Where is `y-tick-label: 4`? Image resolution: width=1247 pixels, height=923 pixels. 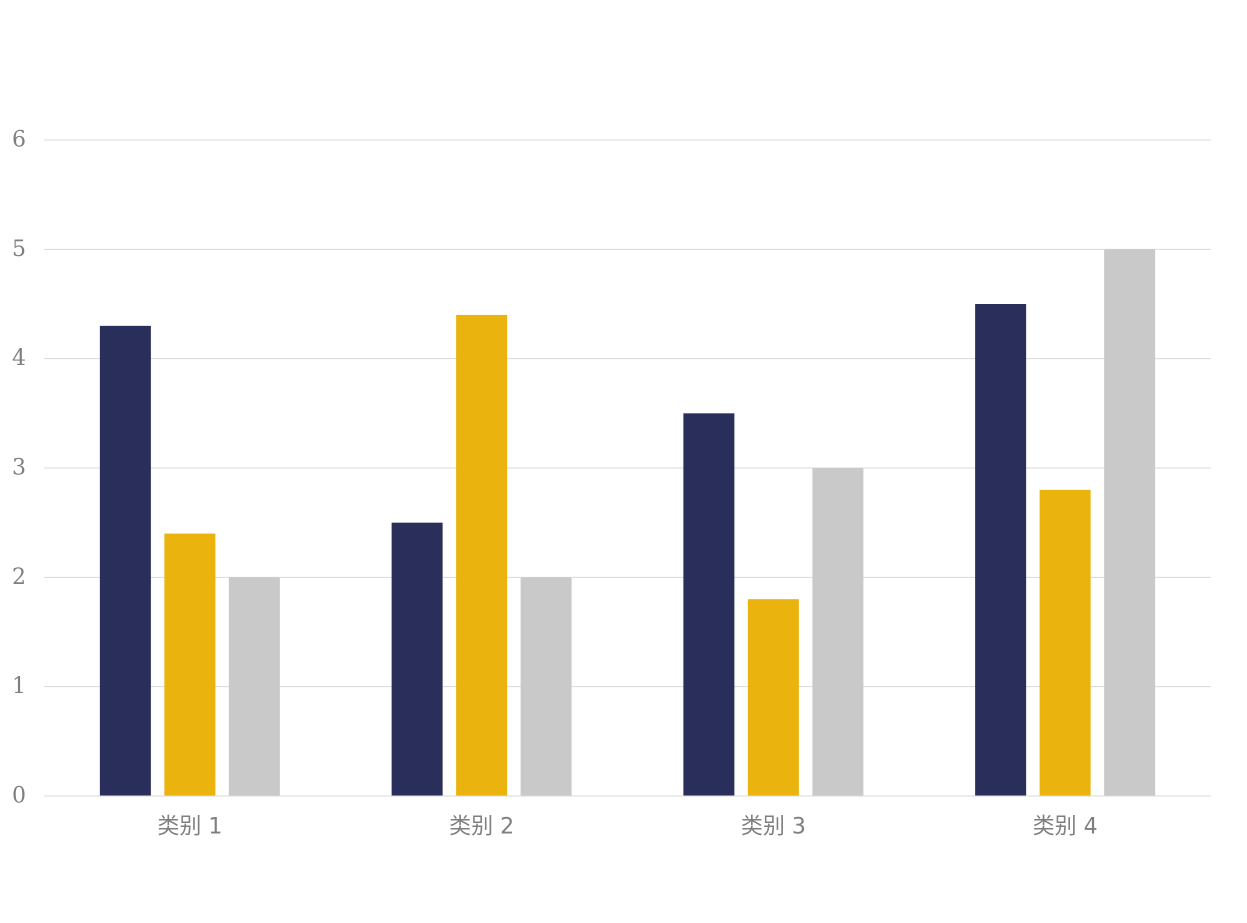 y-tick-label: 4 is located at coordinates (19, 358).